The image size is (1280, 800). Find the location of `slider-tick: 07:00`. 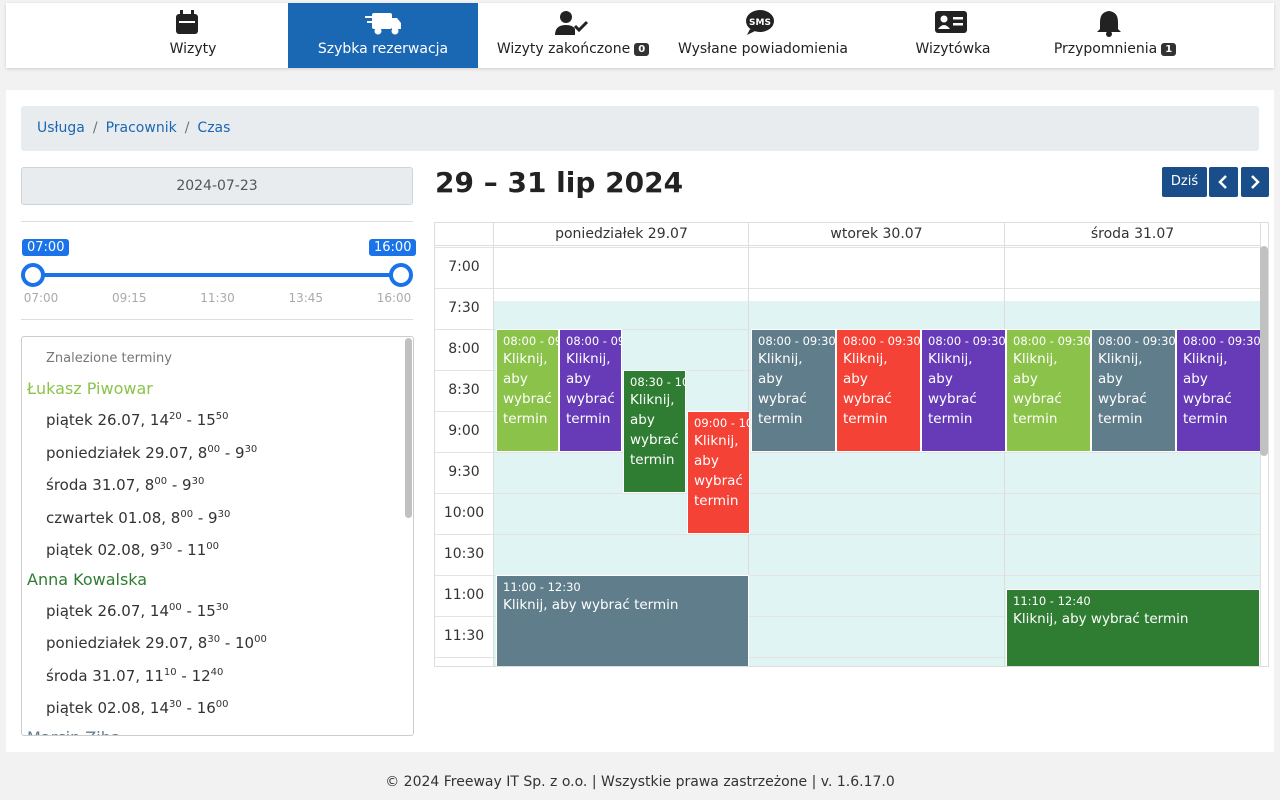

slider-tick: 07:00 is located at coordinates (41, 298).